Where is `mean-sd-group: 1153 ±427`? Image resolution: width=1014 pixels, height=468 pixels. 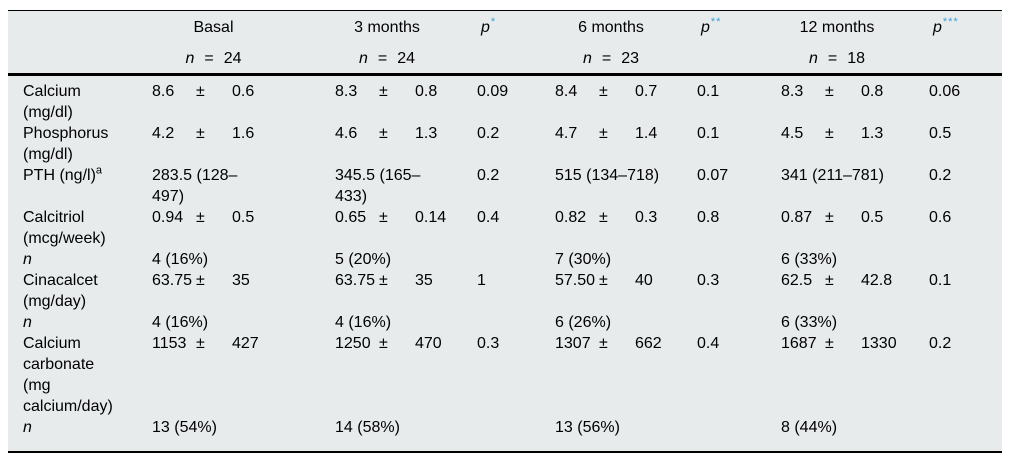 mean-sd-group: 1153 ±427 is located at coordinates (239, 343).